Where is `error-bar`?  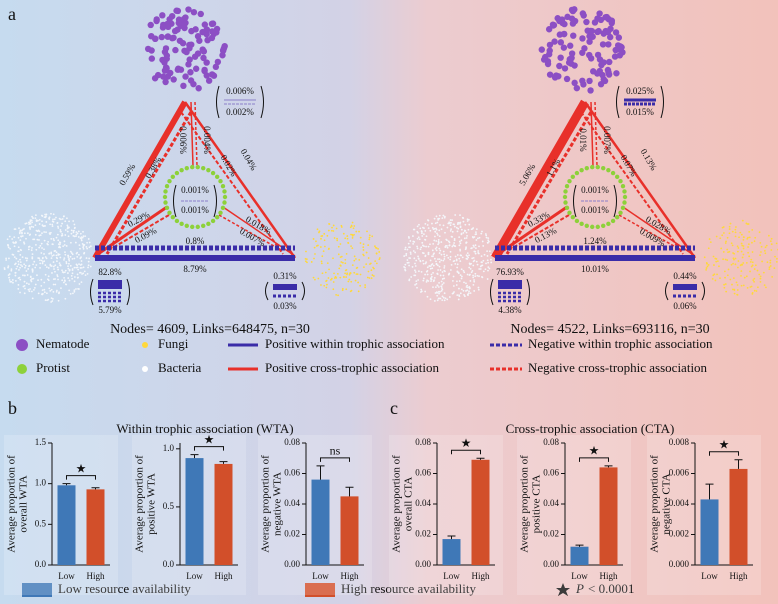
error-bar is located at coordinates (451, 537).